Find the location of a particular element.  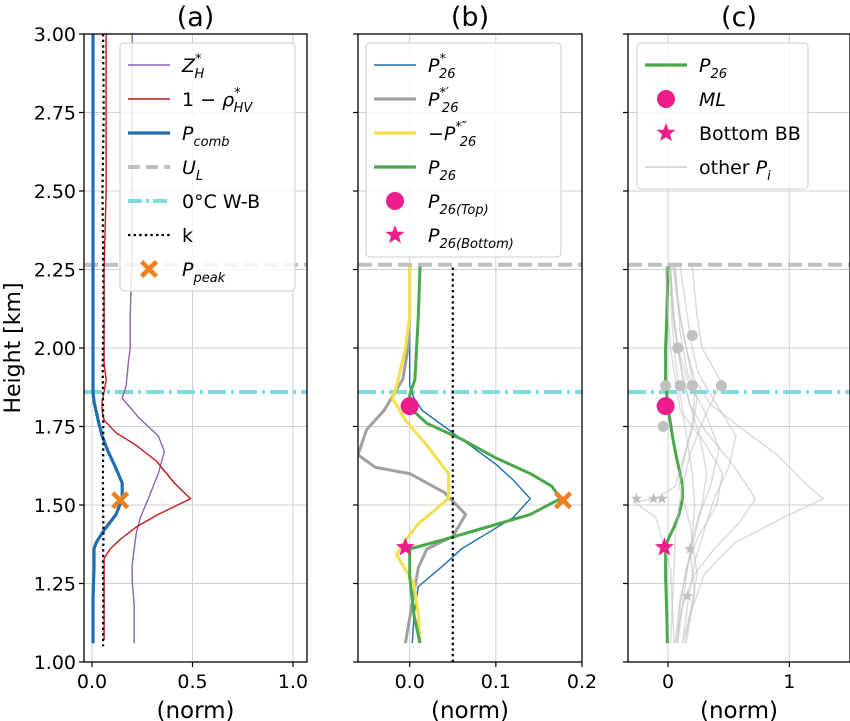

y-tick-label: 1.00 is located at coordinates (55, 663).